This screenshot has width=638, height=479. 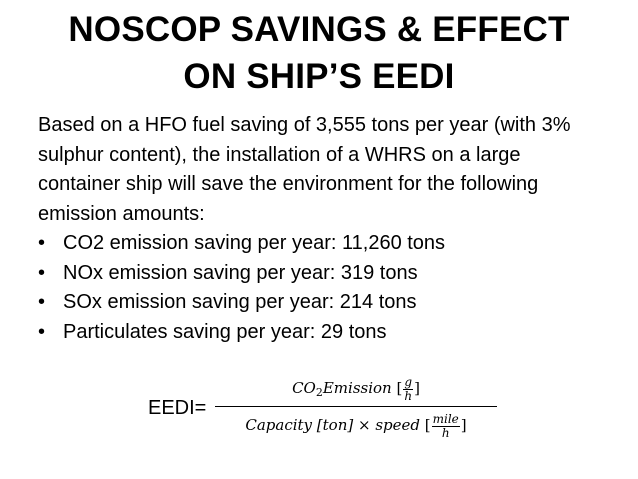 What do you see at coordinates (240, 272) in the screenshot?
I see `bullet-text: NOx emission saving per year: 319 tons` at bounding box center [240, 272].